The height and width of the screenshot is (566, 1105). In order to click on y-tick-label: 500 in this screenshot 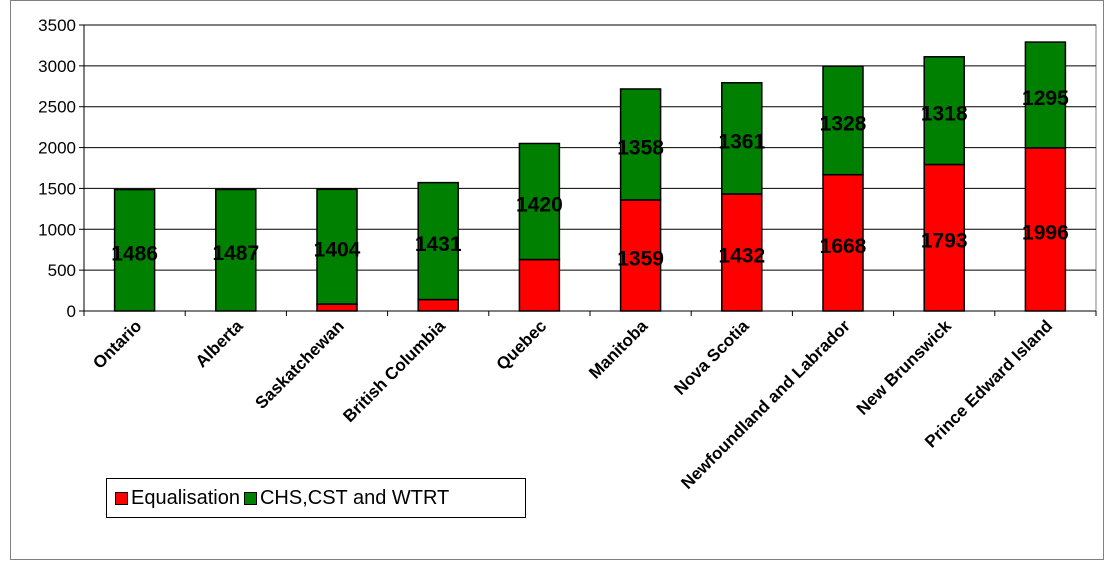, I will do `click(62, 270)`.